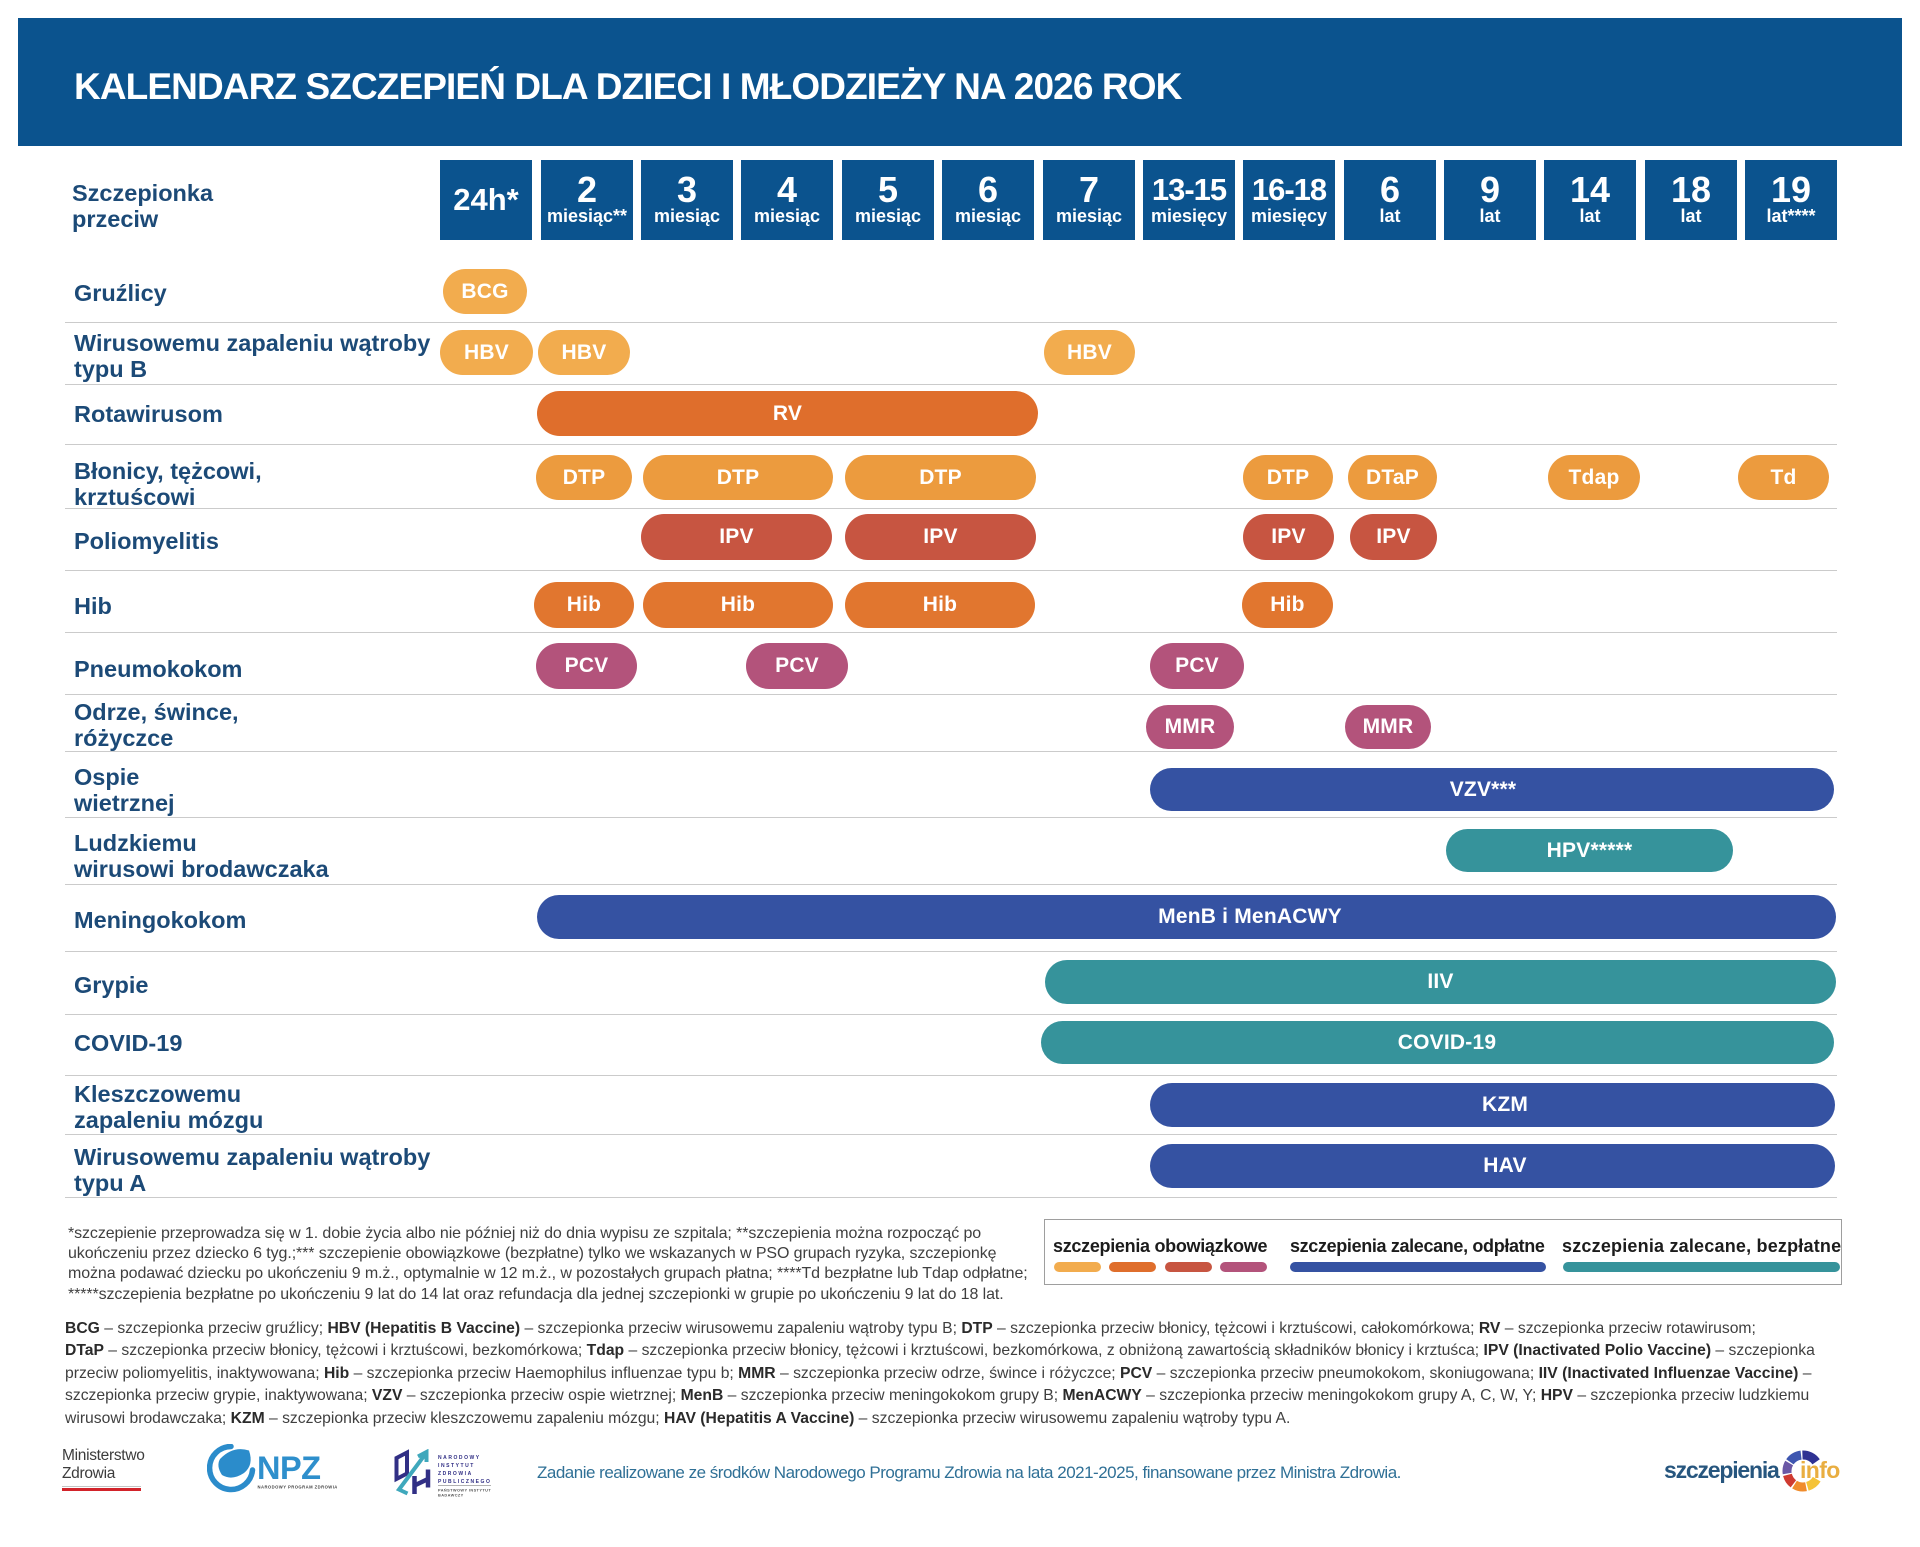 The width and height of the screenshot is (1920, 1547). What do you see at coordinates (455, 1474) in the screenshot?
I see `svg-text: ZDROWIA` at bounding box center [455, 1474].